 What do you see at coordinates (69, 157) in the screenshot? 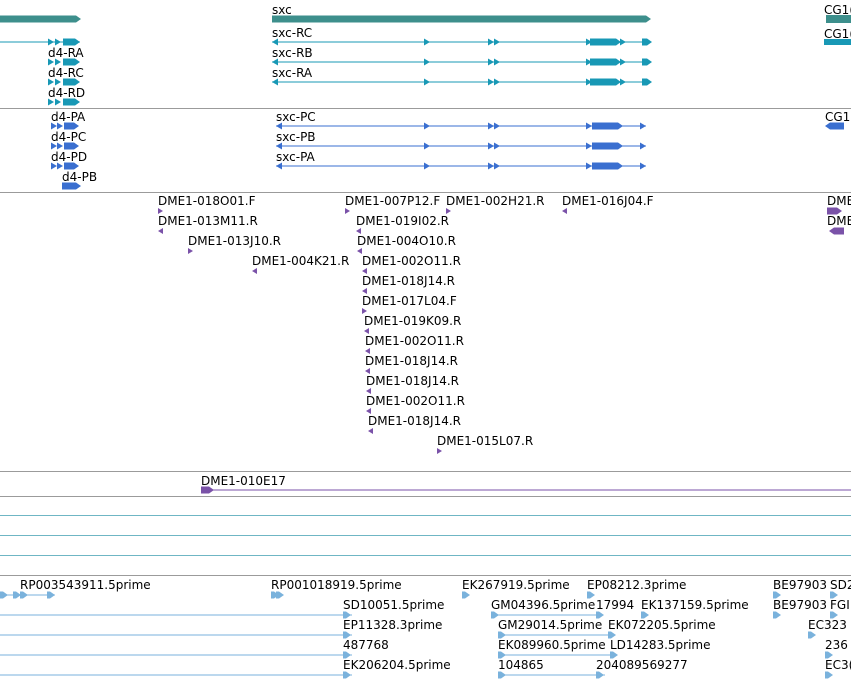
I see `protein-label-d4-pd: d4-PD` at bounding box center [69, 157].